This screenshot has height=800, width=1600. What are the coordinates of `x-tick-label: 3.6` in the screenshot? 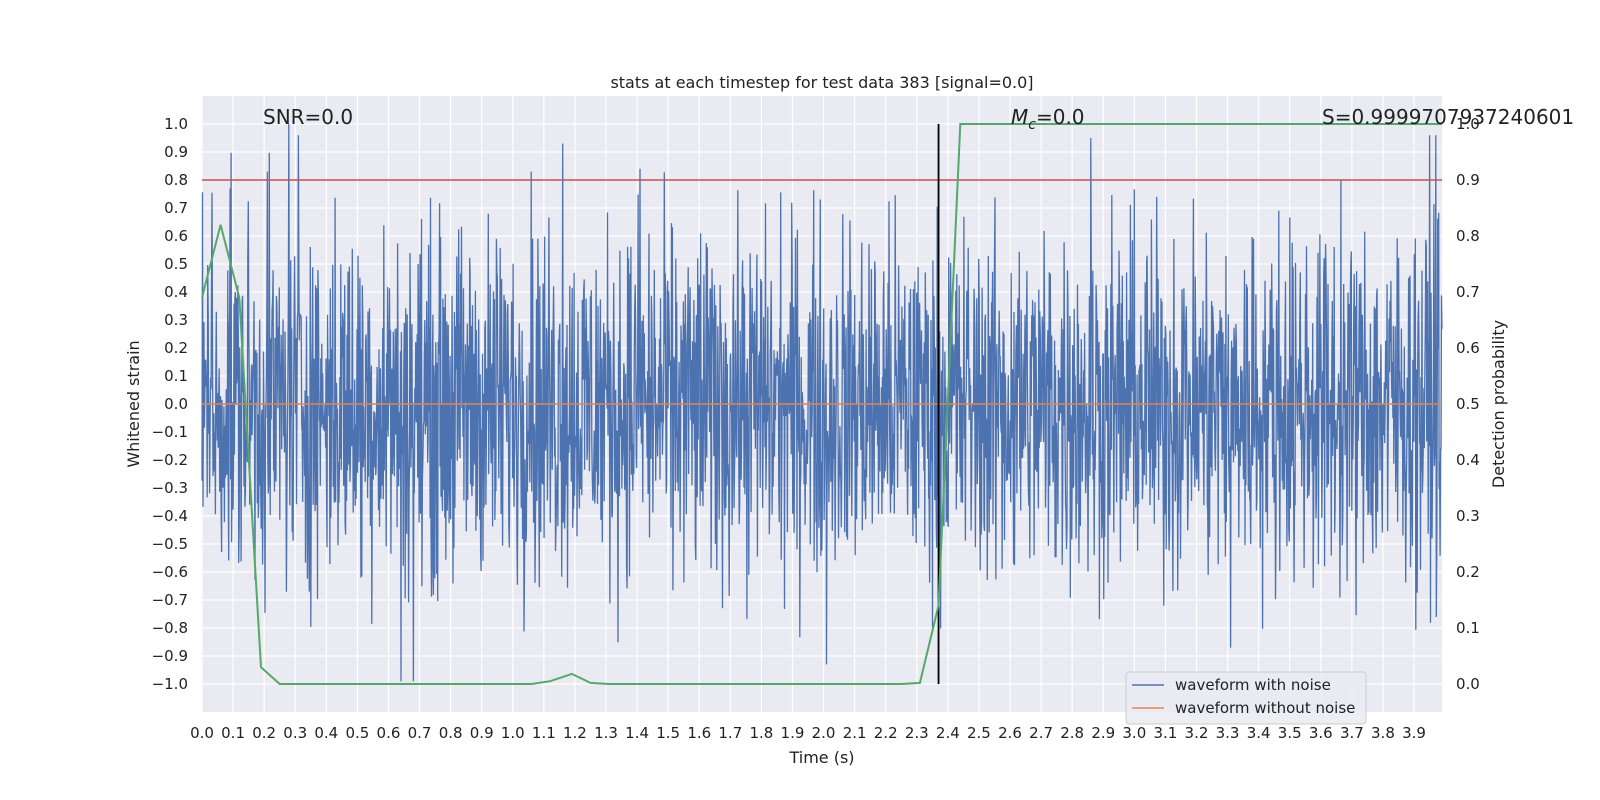 It's located at (1321, 733).